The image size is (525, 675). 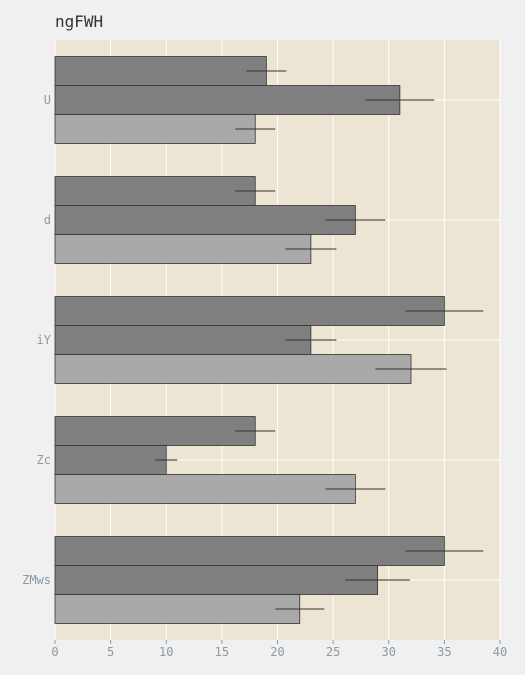 I want to click on x-tick-label: 15, so click(x=222, y=652).